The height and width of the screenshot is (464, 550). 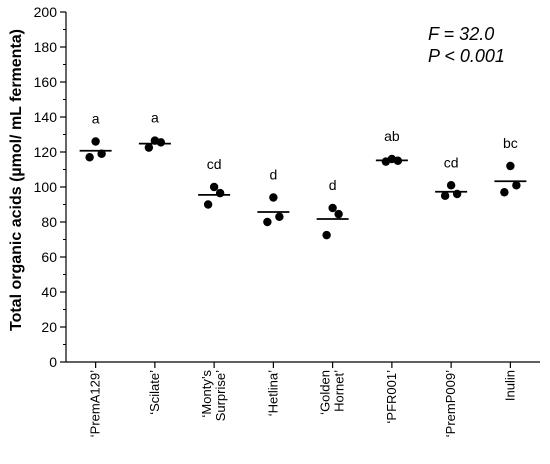 I want to click on x-tick-label: ‘Scilate’, so click(x=154, y=392).